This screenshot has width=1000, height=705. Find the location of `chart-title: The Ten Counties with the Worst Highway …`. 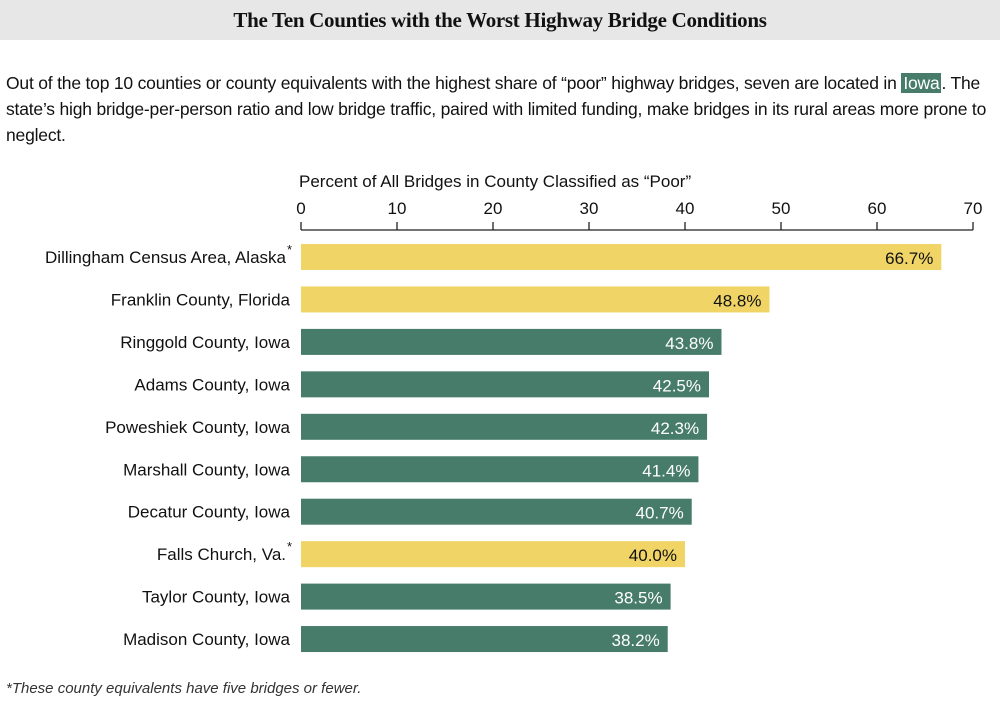

chart-title: The Ten Counties with the Worst Highway … is located at coordinates (500, 20).